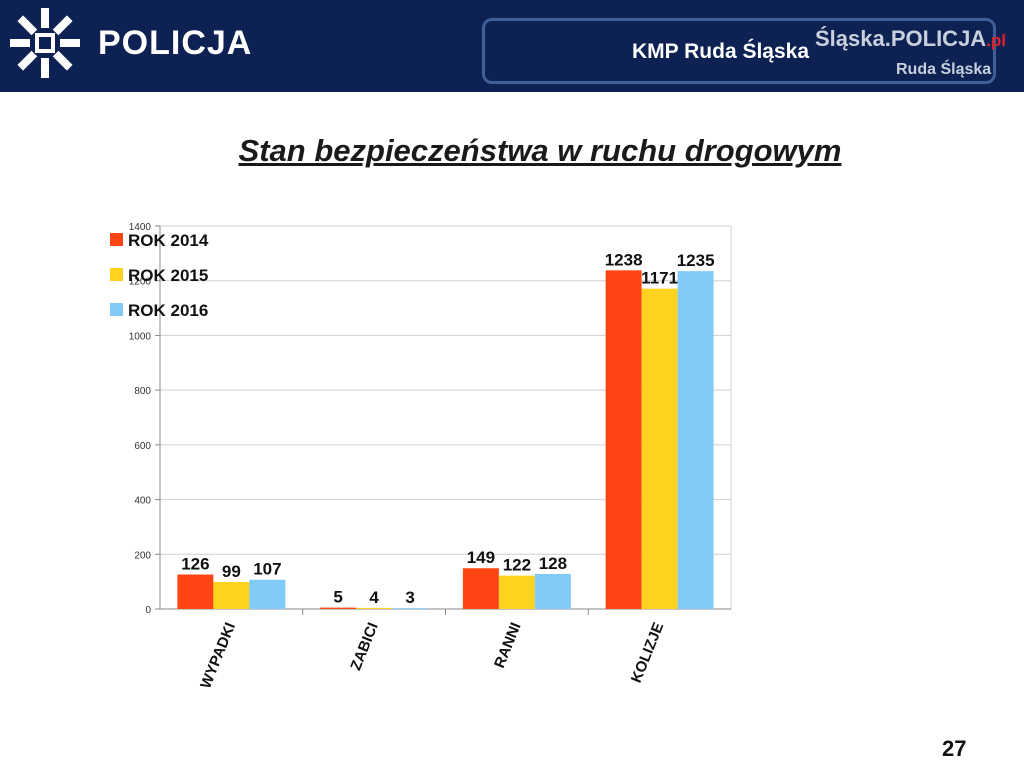 Image resolution: width=1024 pixels, height=766 pixels. Describe the element at coordinates (337, 597) in the screenshot. I see `data-label: 5` at that location.